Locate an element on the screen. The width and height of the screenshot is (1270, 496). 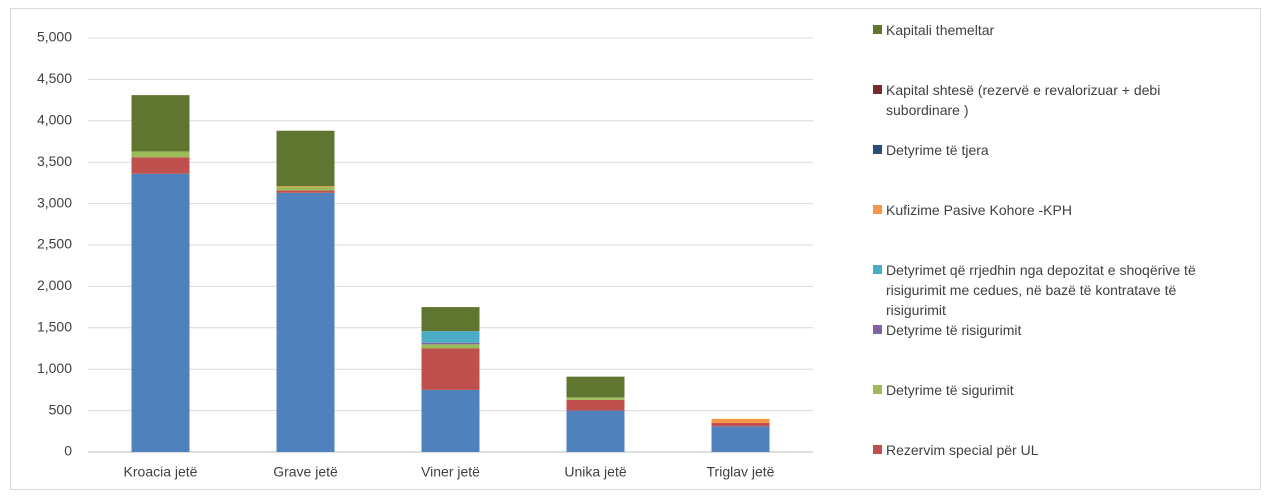
legend-item: Rezervim special për UL is located at coordinates (1053, 450).